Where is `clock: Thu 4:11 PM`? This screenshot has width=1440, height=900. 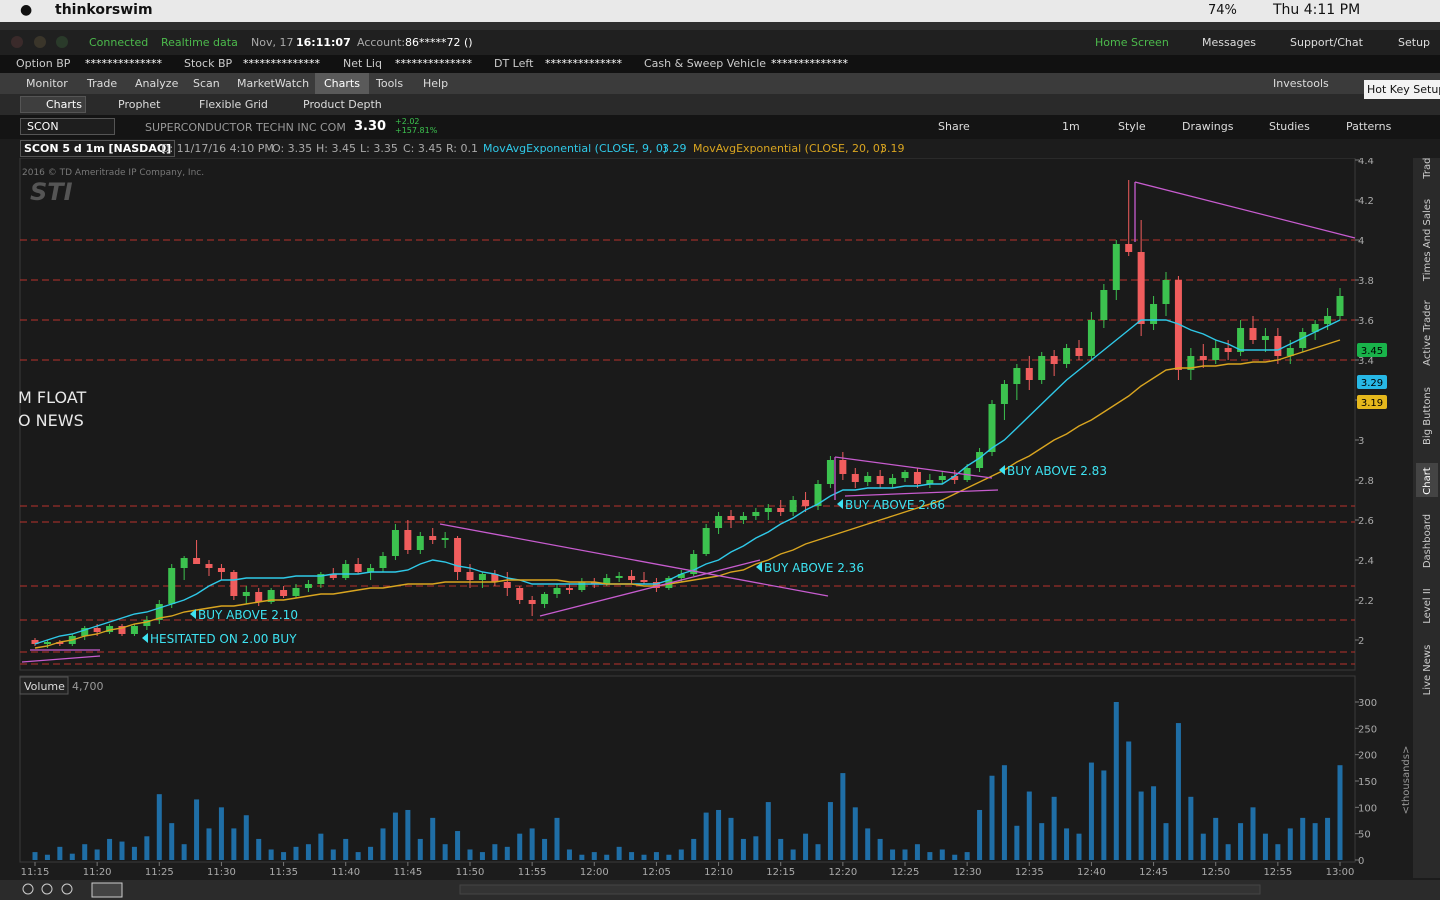 clock: Thu 4:11 PM is located at coordinates (1317, 10).